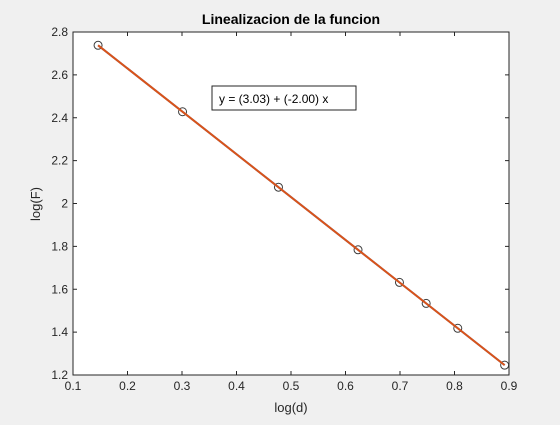 This screenshot has height=425, width=560. What do you see at coordinates (59, 161) in the screenshot?
I see `y-tick-label: 2.2` at bounding box center [59, 161].